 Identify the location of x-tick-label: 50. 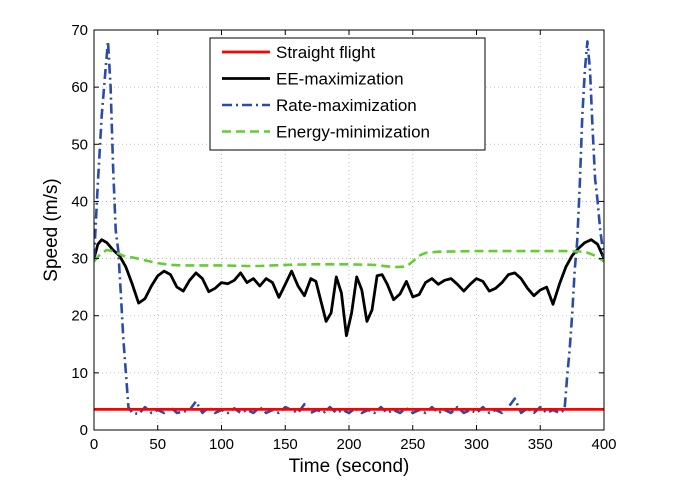
(157, 444).